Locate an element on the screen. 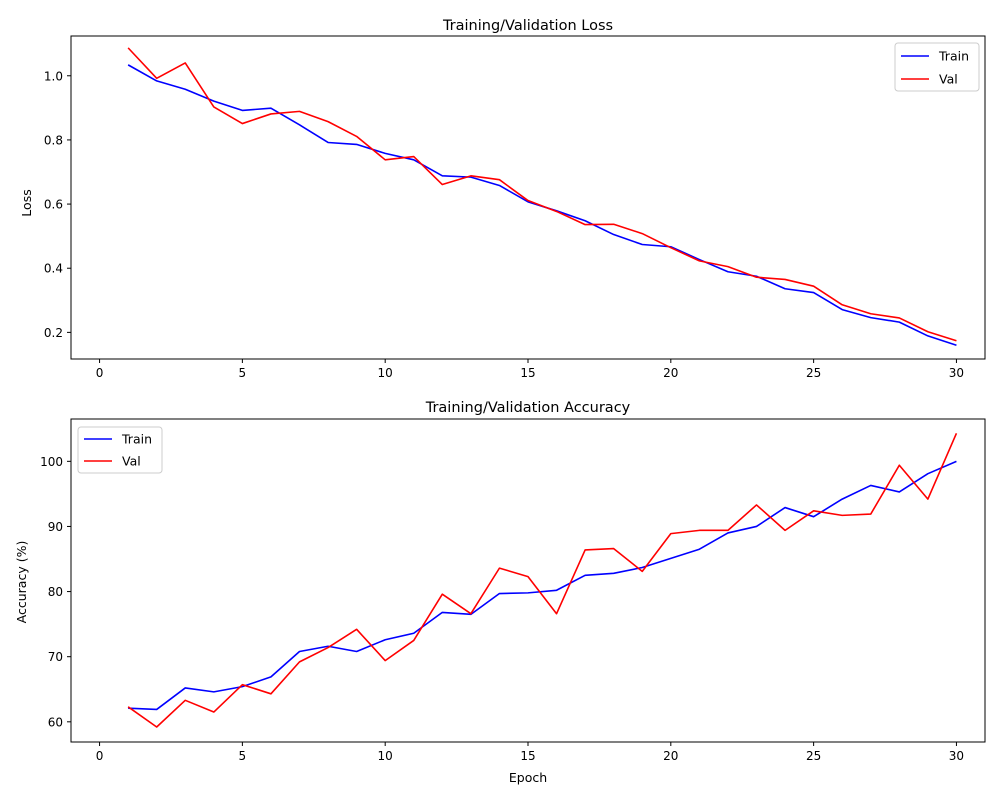 This screenshot has width=1000, height=800. accuracy-x-tick-label: 10 is located at coordinates (385, 756).